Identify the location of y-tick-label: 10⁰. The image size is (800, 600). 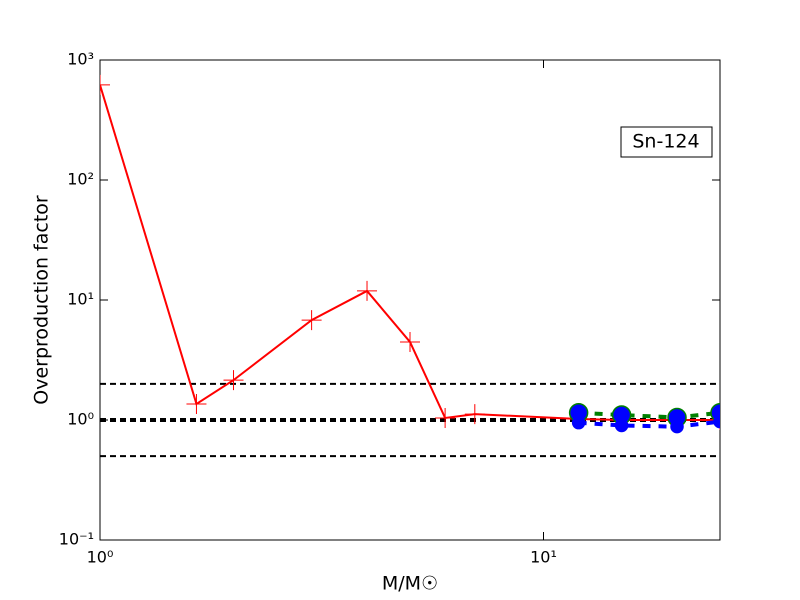
(80, 419).